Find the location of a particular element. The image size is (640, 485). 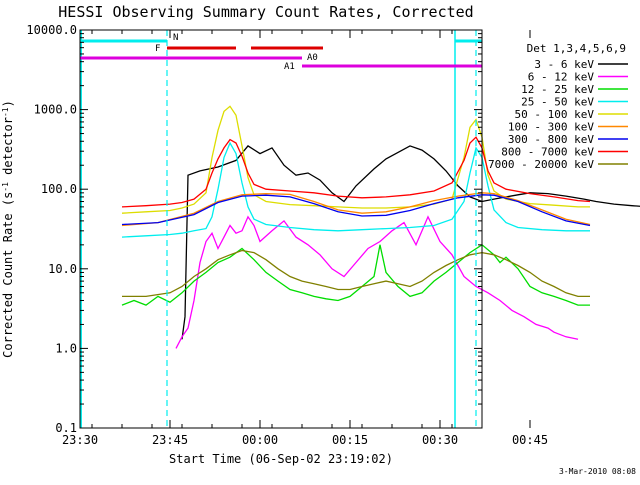

x-tick-label-4: 00:15 is located at coordinates (350, 440).